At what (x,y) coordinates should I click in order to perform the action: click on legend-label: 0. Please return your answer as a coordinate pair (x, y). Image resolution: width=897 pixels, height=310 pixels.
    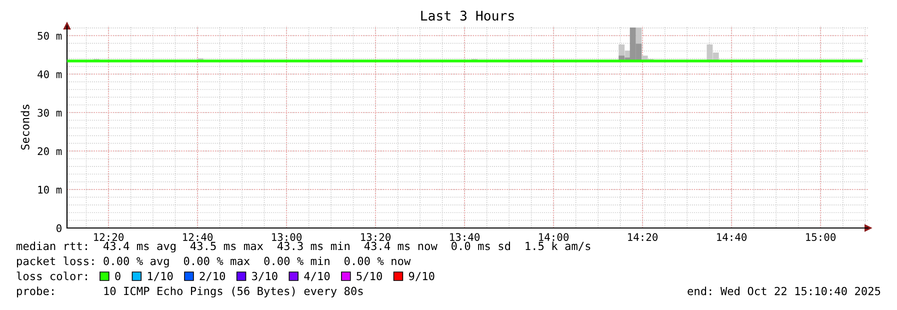
    Looking at the image, I should click on (117, 276).